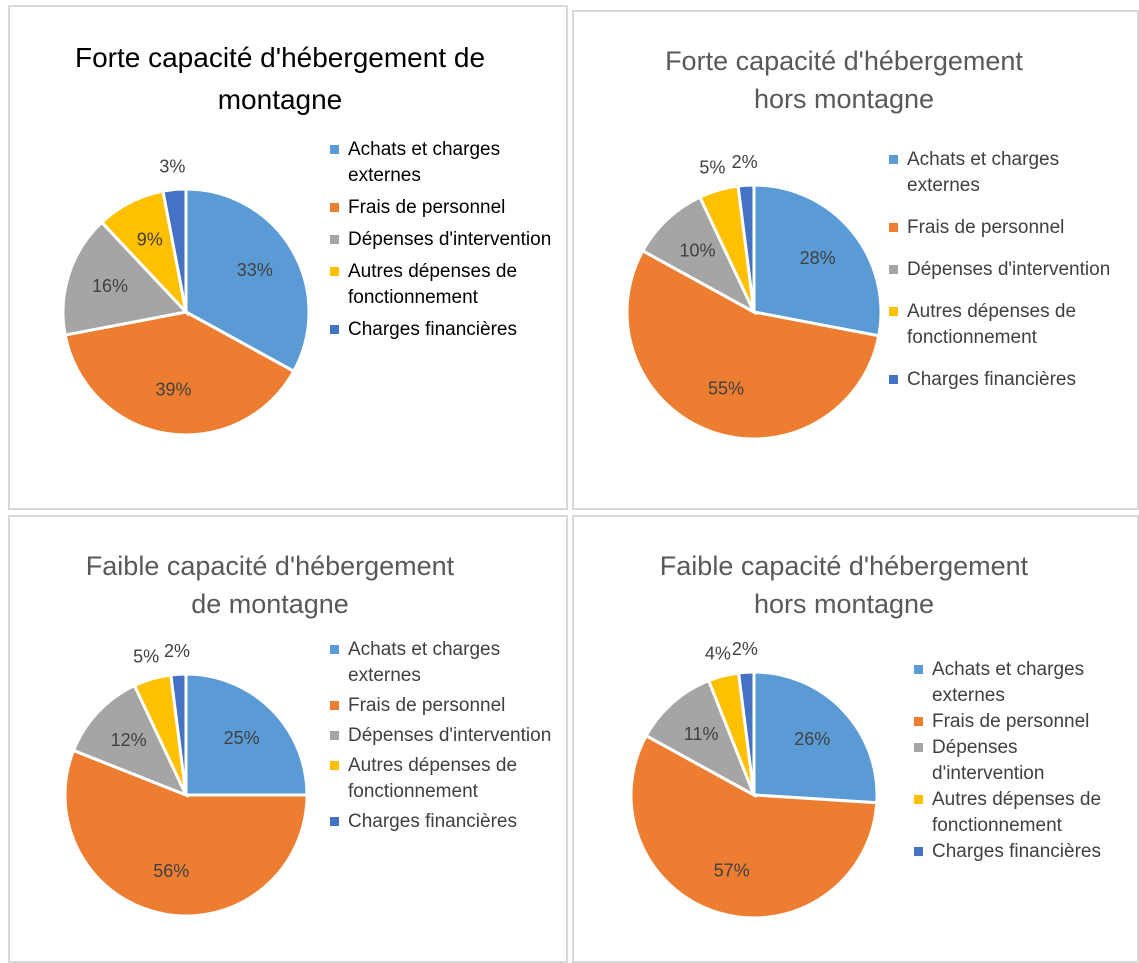 The height and width of the screenshot is (963, 1139). I want to click on data-label: 55%, so click(726, 388).